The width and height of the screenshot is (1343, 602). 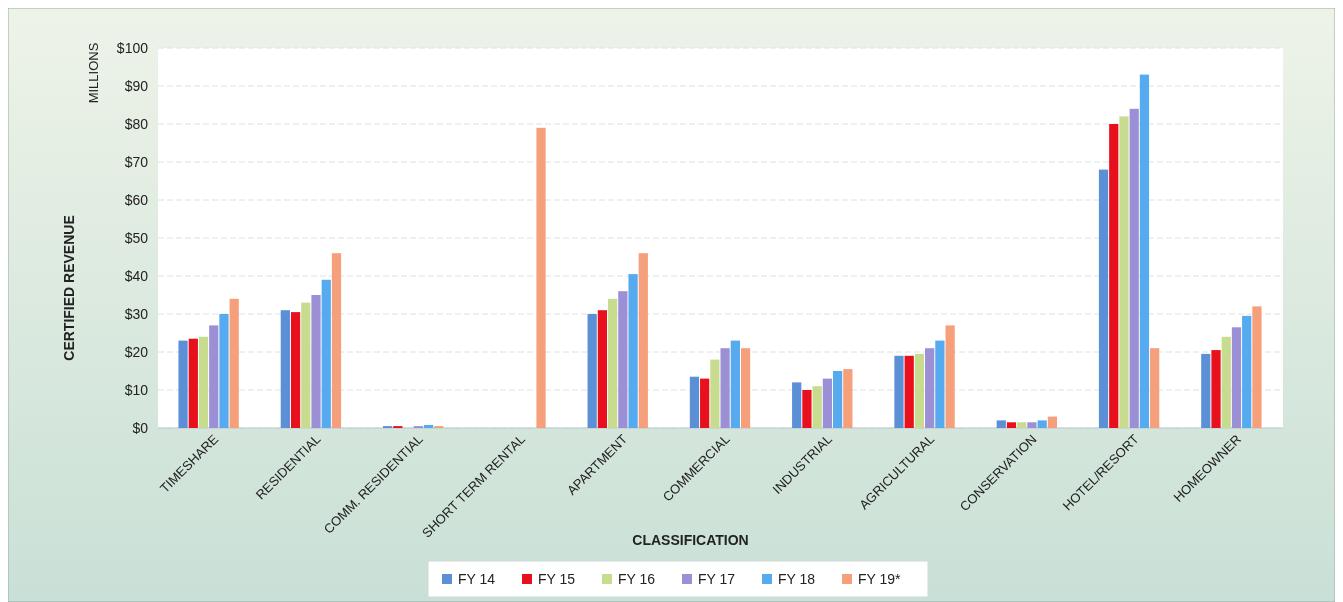 I want to click on legend-label: FY 18, so click(x=797, y=578).